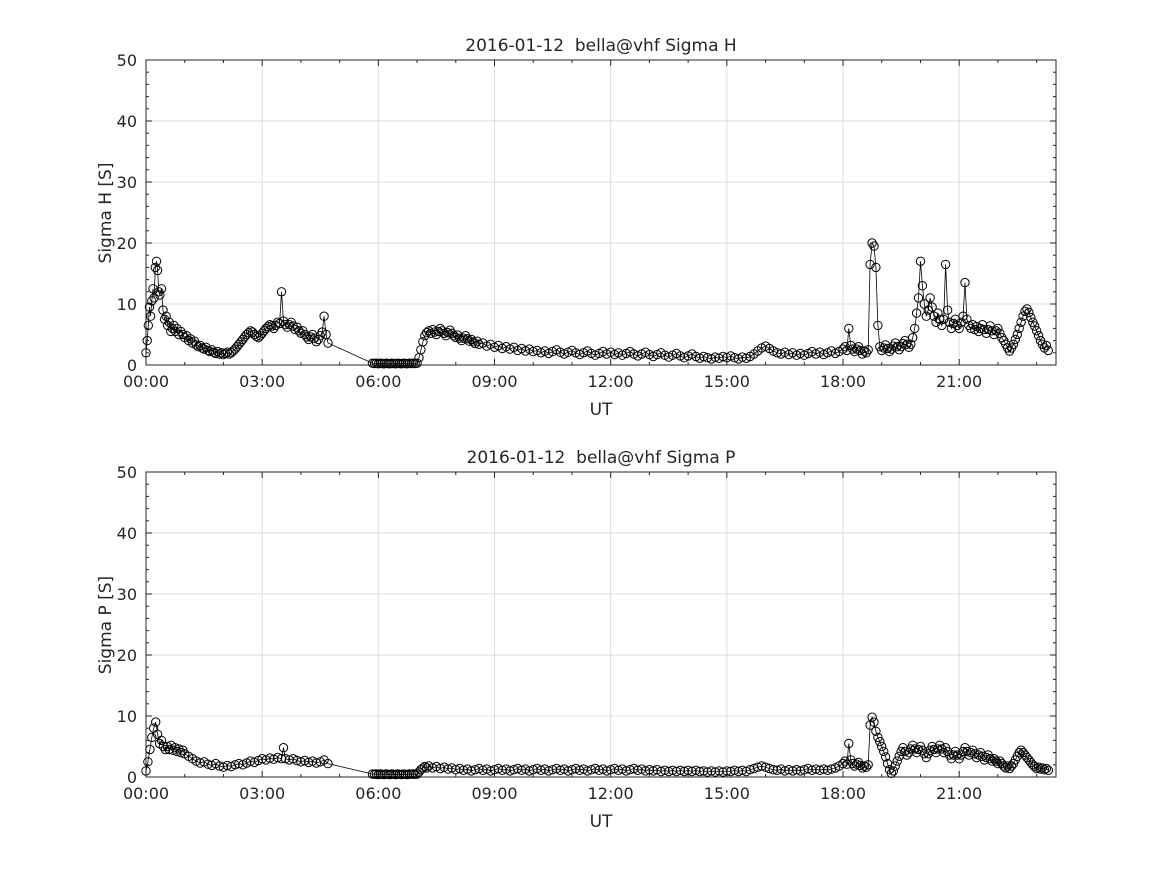 This screenshot has width=1167, height=875. Describe the element at coordinates (611, 381) in the screenshot. I see `x-tick-label: 12:00` at that location.